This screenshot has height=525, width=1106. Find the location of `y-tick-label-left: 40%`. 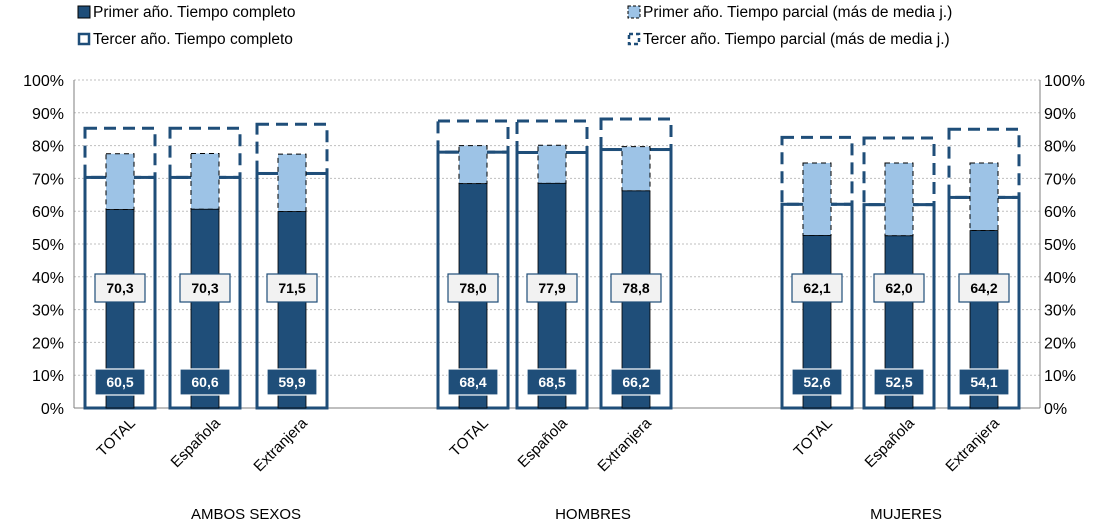

y-tick-label-left: 40% is located at coordinates (48, 278).